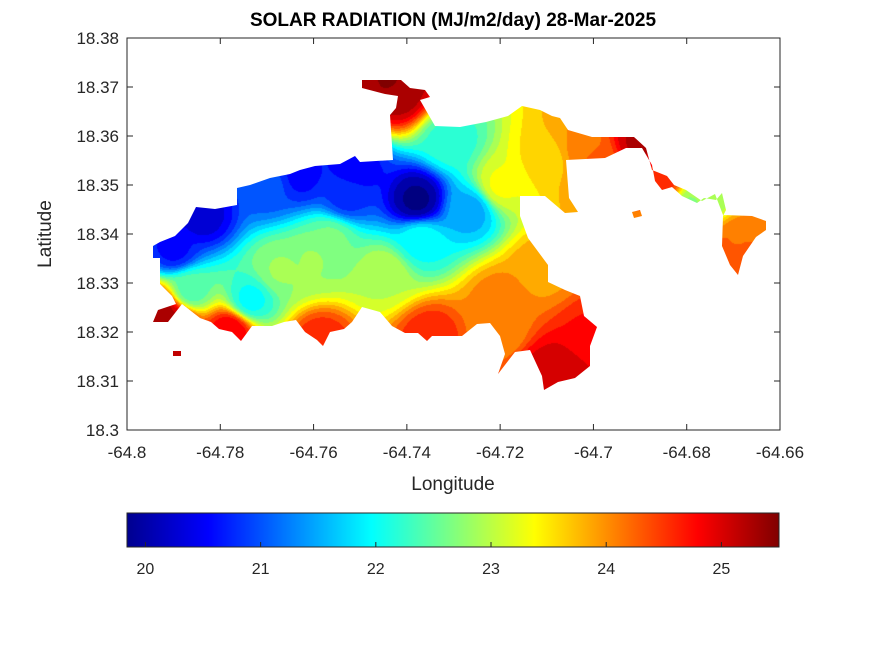 The height and width of the screenshot is (656, 875). What do you see at coordinates (434, 560) in the screenshot?
I see `colorbar-ticks: 20 21 22 23 24 25` at bounding box center [434, 560].